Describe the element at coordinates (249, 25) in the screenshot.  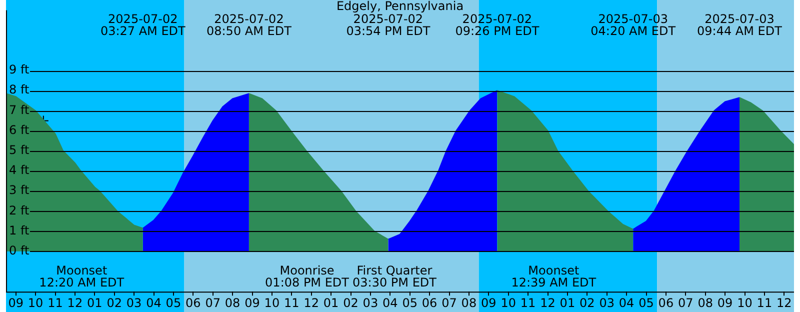
I see `annotation: 2025-07-02 08:50 AM EDT` at that location.